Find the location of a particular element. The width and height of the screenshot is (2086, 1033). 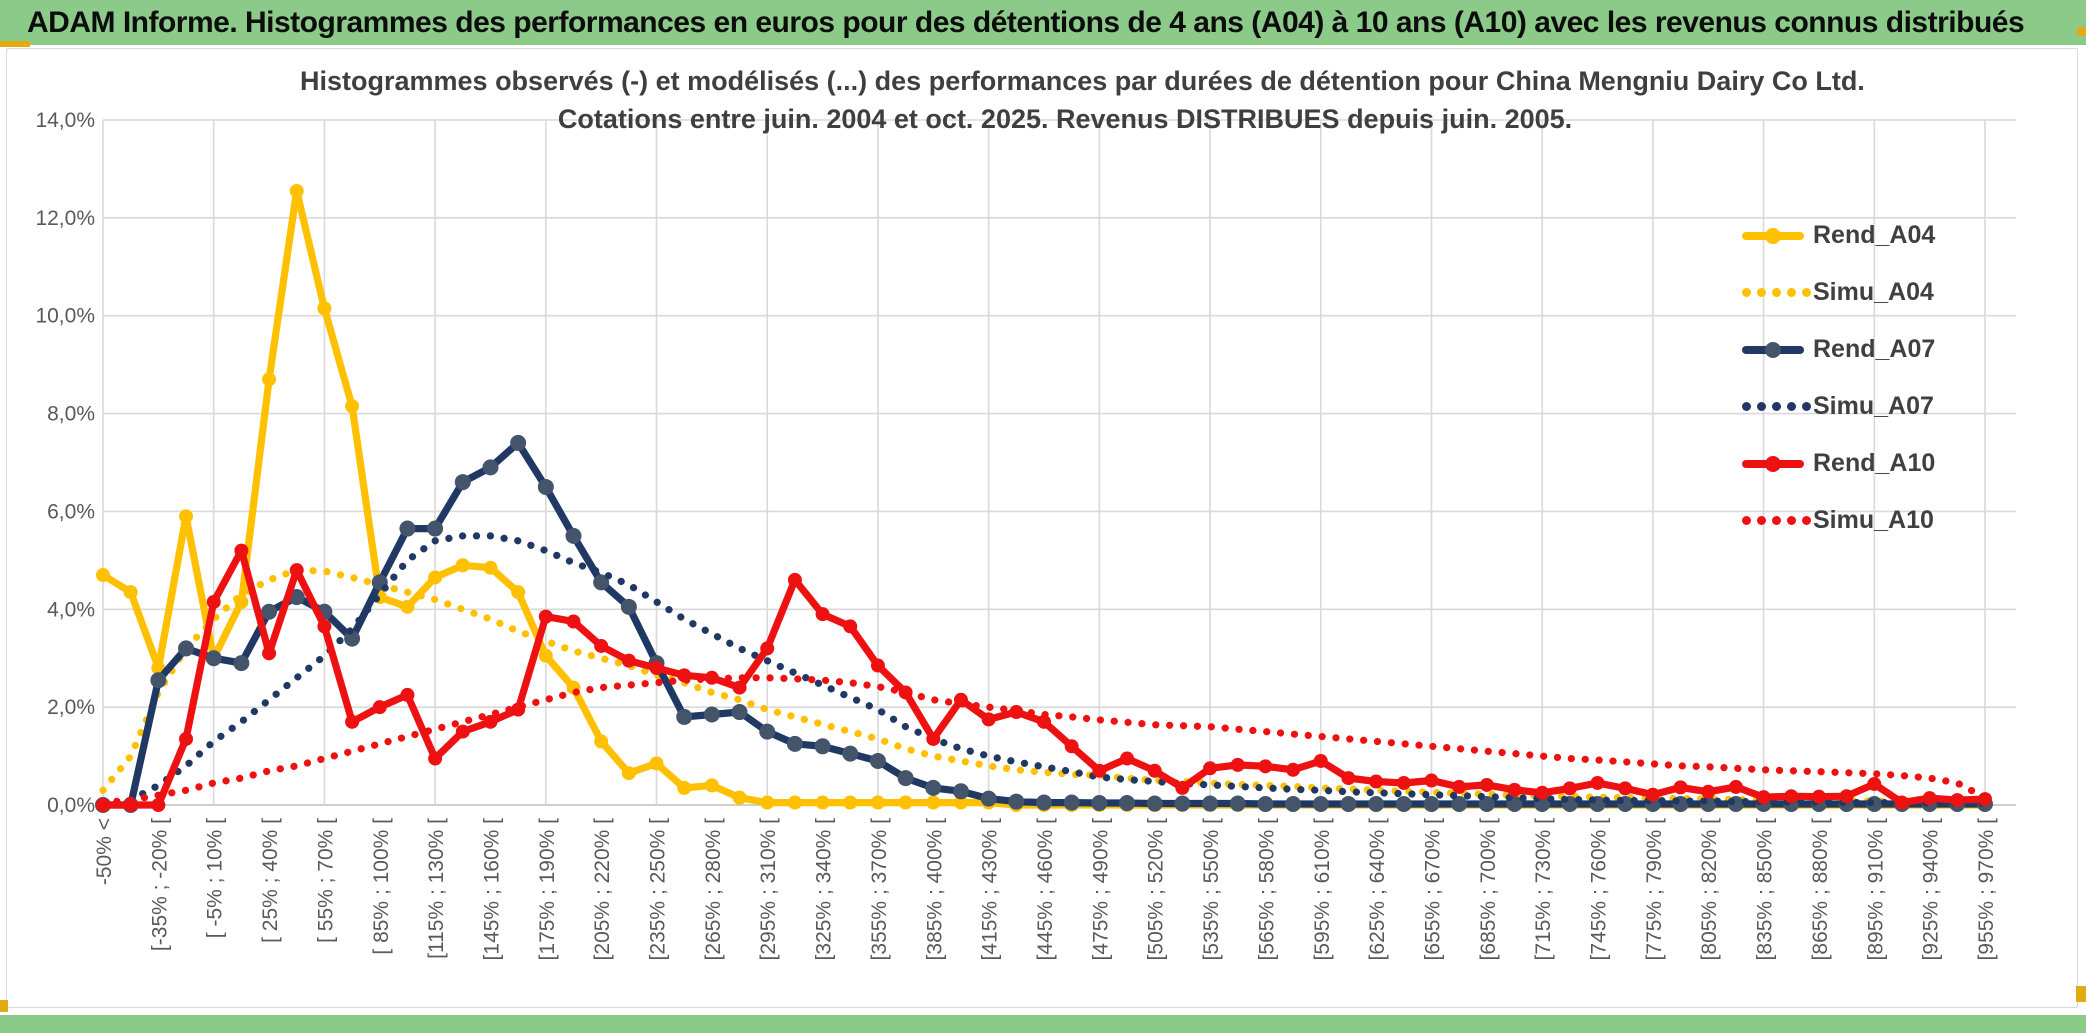

legend-item-rend_a07: Rend_A07 is located at coordinates (1838, 349).